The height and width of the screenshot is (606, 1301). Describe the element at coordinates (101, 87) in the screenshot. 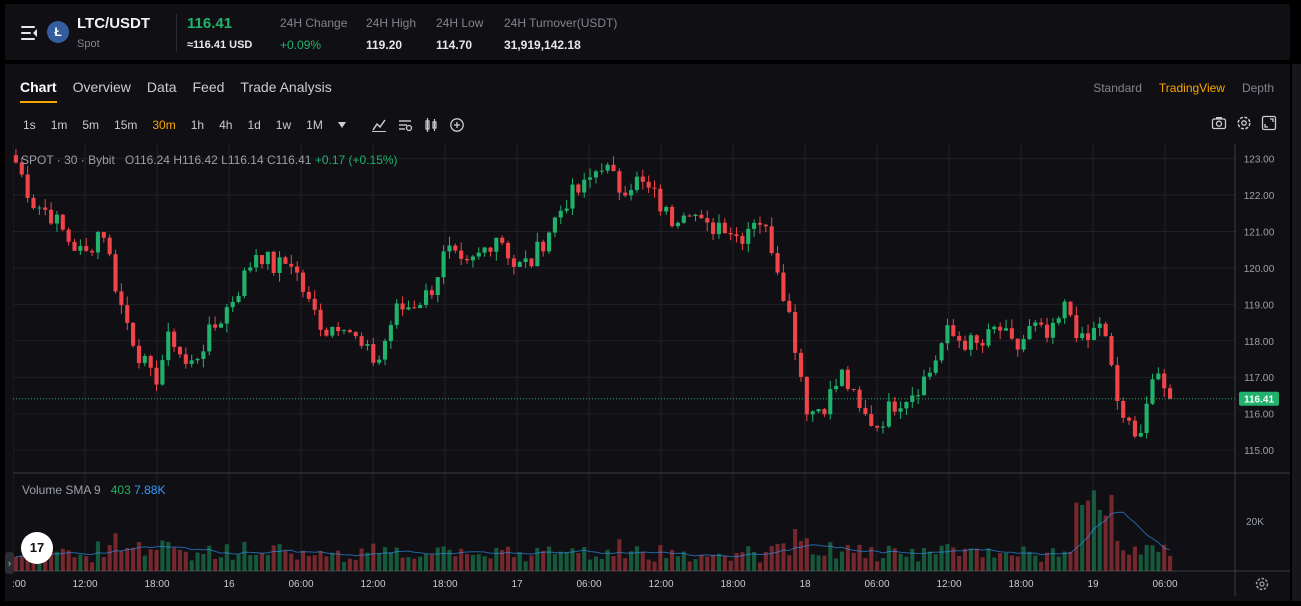

I see `tab-overview: Overview` at that location.